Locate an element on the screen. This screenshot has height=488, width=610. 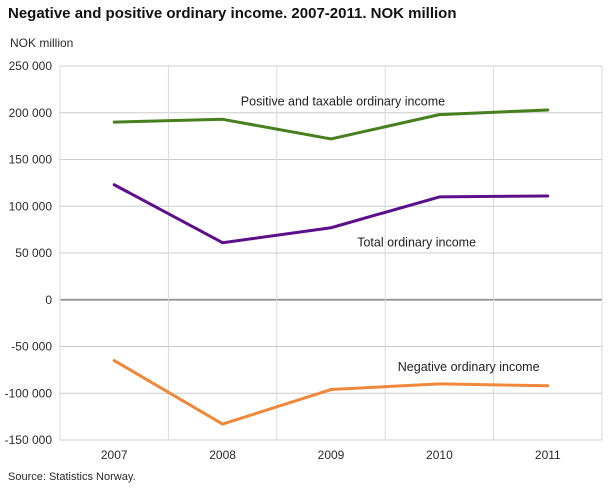
y-axis-tick-label: 200 000 is located at coordinates (31, 113).